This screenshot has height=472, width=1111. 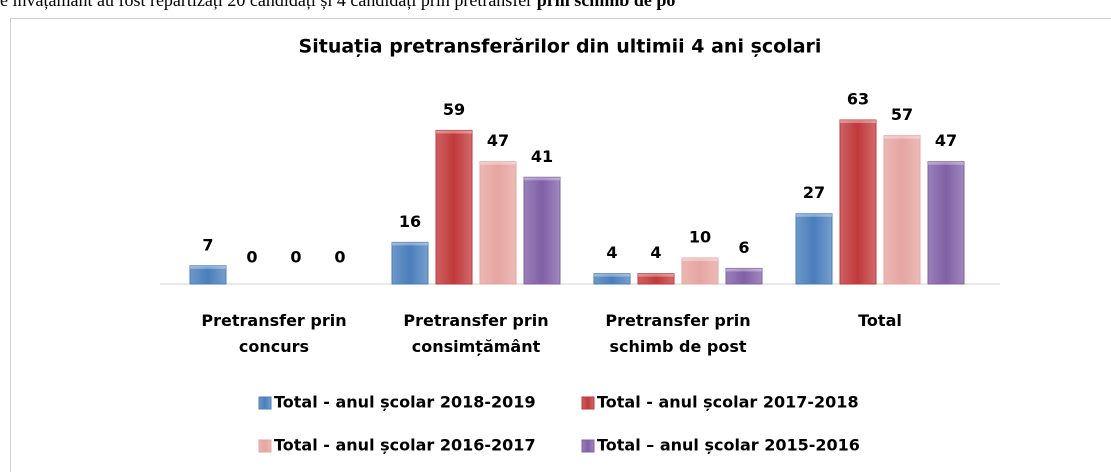 I want to click on legend-label: Total - anul școlar 2016-2017, so click(x=405, y=445).